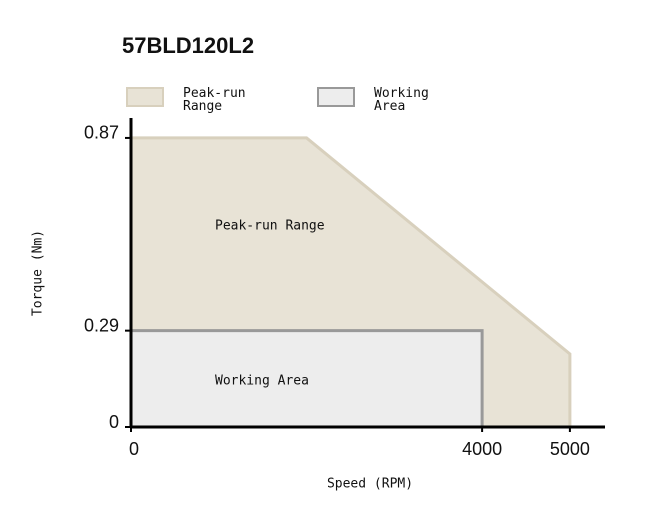  I want to click on y-tick-label: 0, so click(114, 422).